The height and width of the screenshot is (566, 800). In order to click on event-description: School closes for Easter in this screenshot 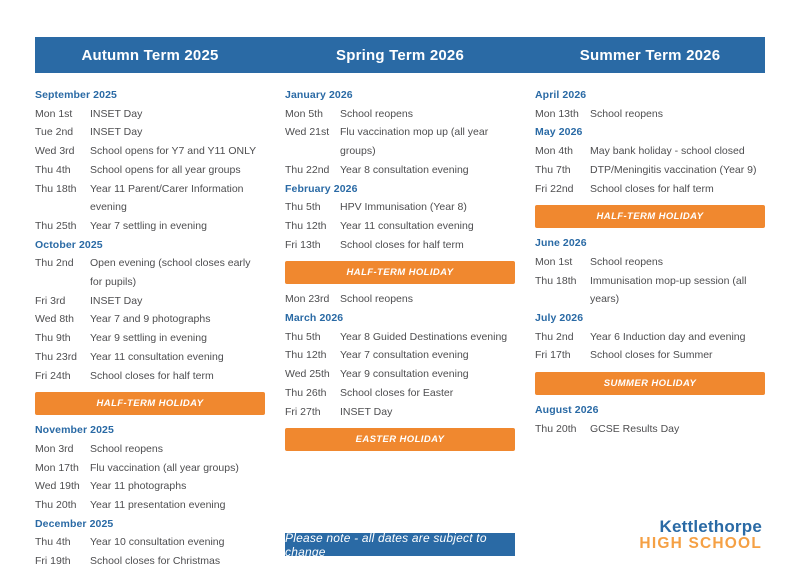, I will do `click(397, 392)`.